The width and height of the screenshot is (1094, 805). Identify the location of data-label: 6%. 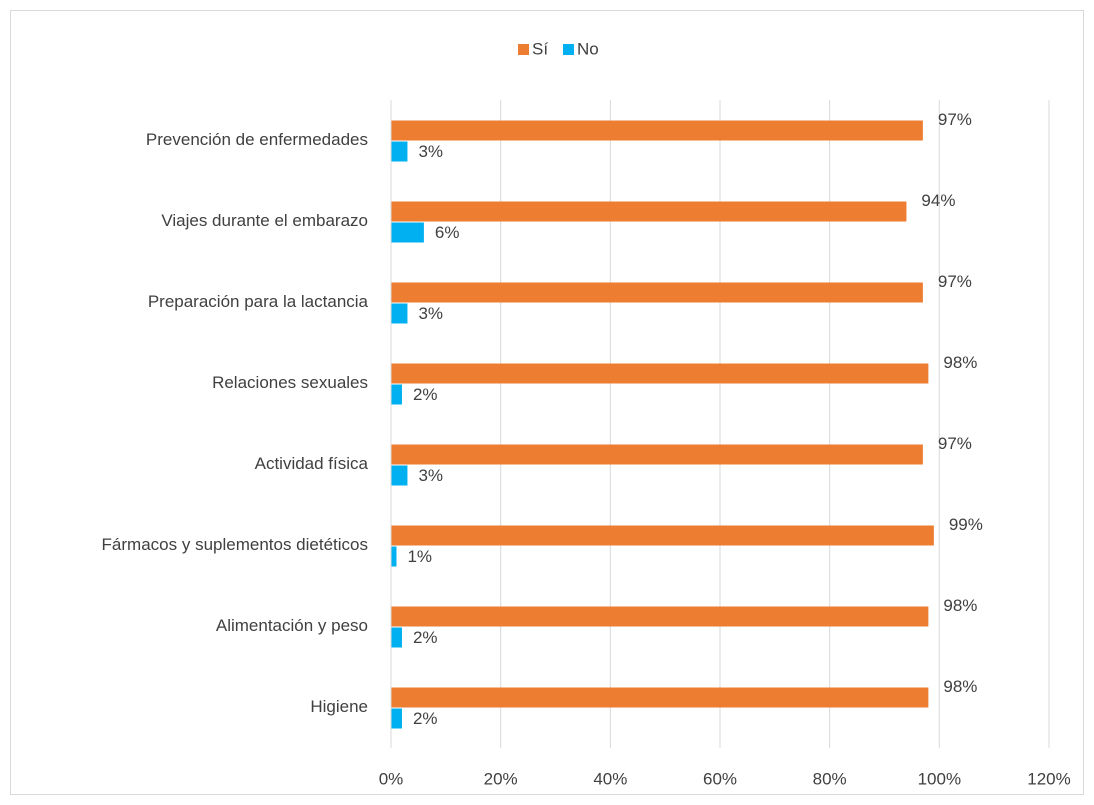
(447, 232).